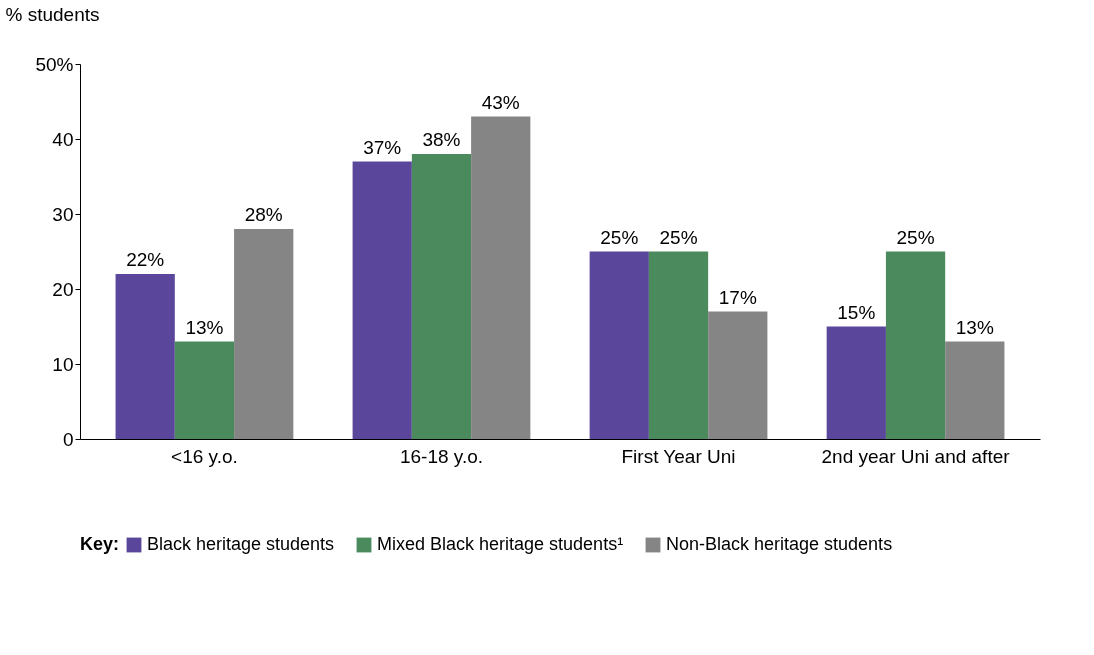  I want to click on data-label: 15%, so click(856, 312).